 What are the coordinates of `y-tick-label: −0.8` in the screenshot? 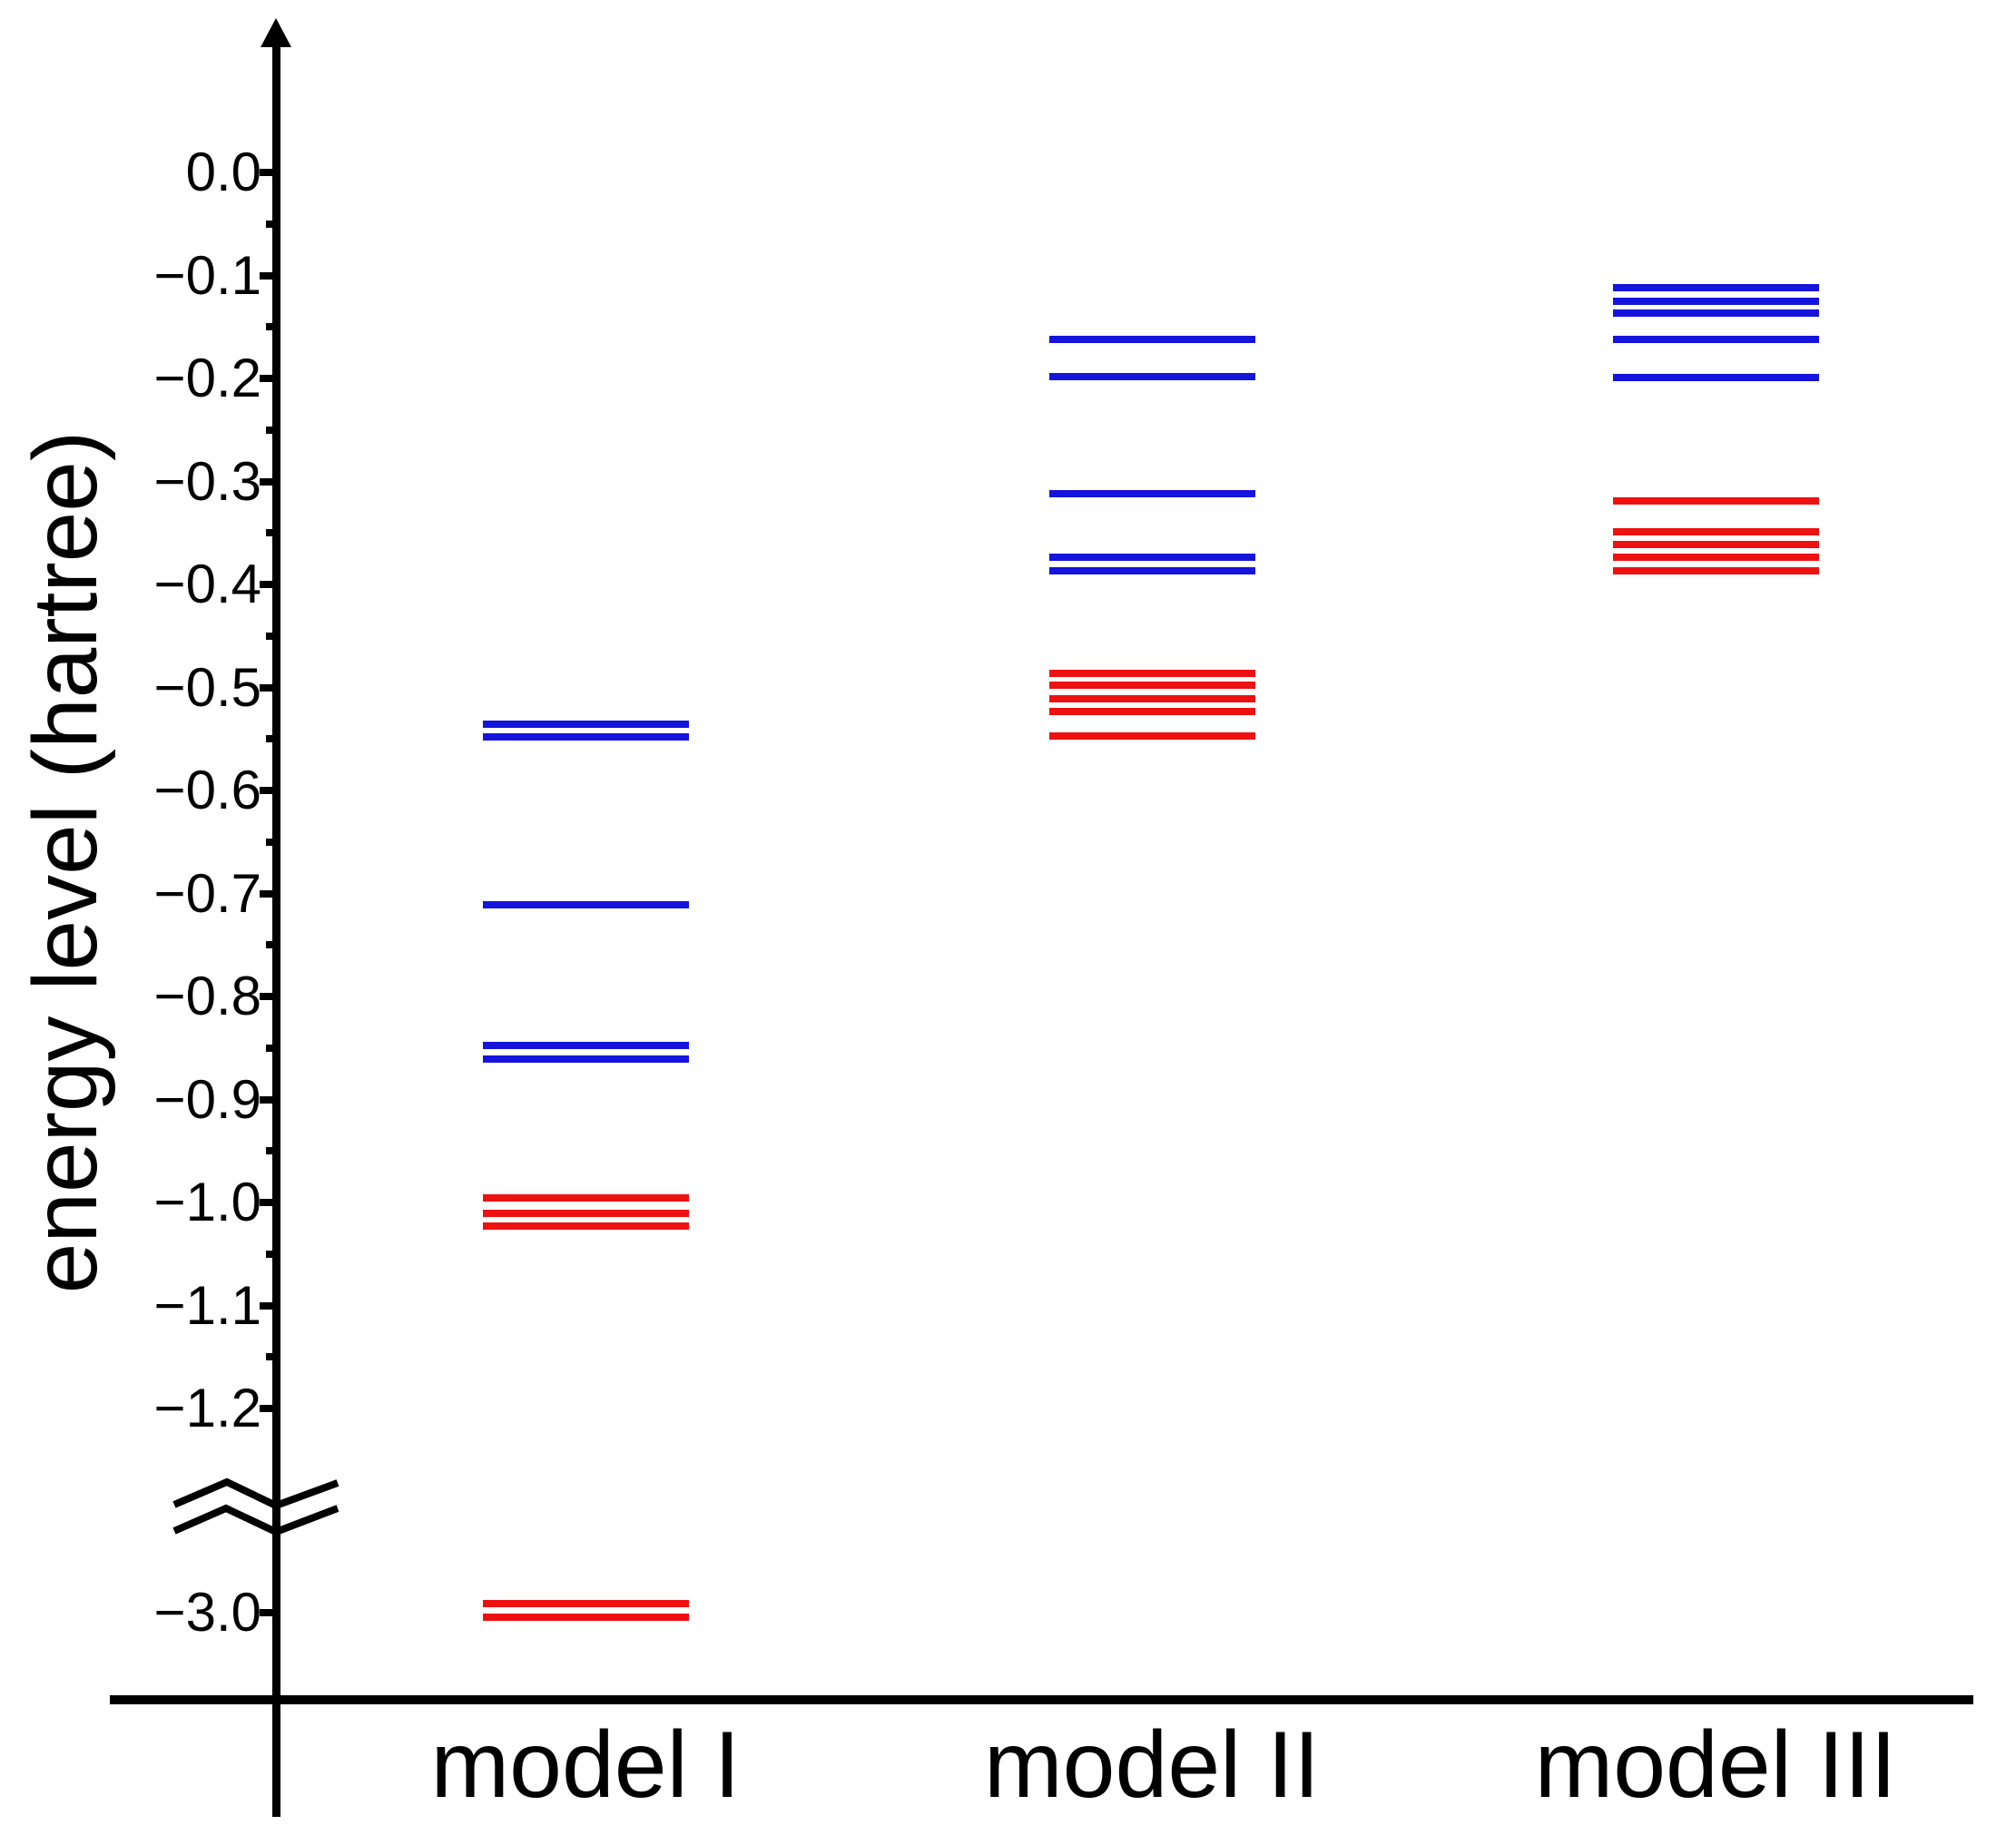 It's located at (207, 996).